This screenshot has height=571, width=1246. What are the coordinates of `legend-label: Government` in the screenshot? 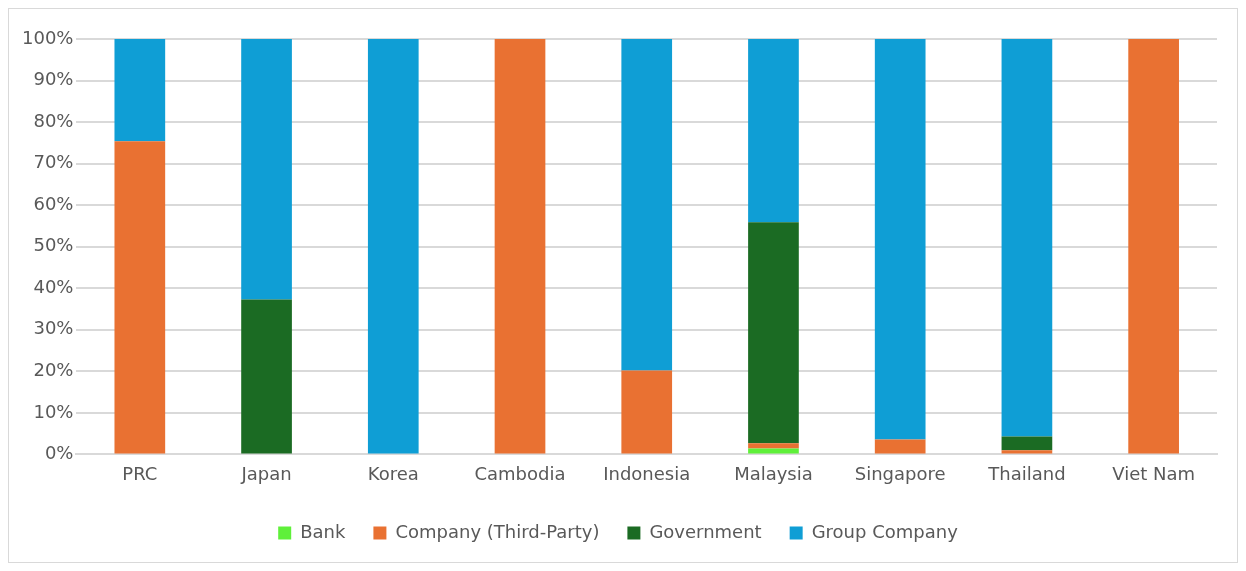 It's located at (705, 531).